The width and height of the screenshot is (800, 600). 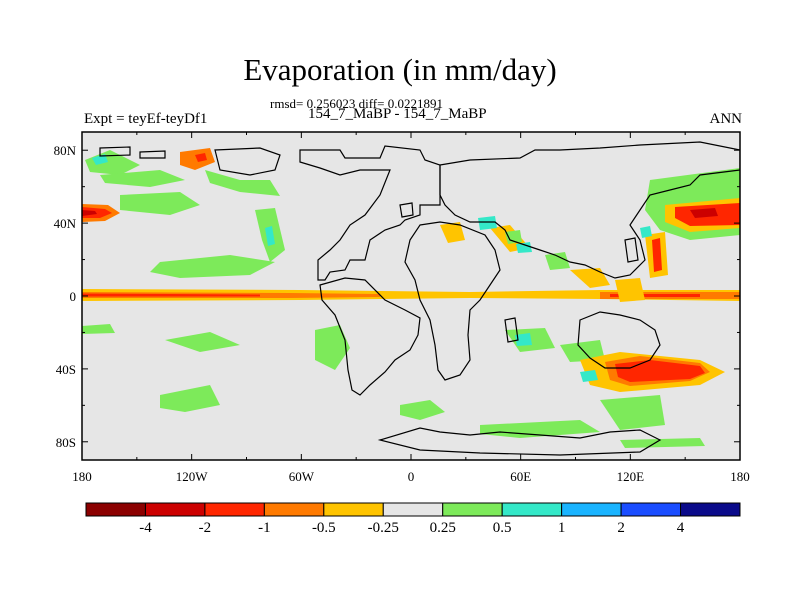 What do you see at coordinates (487, 223) in the screenshot?
I see `arabia-cyan` at bounding box center [487, 223].